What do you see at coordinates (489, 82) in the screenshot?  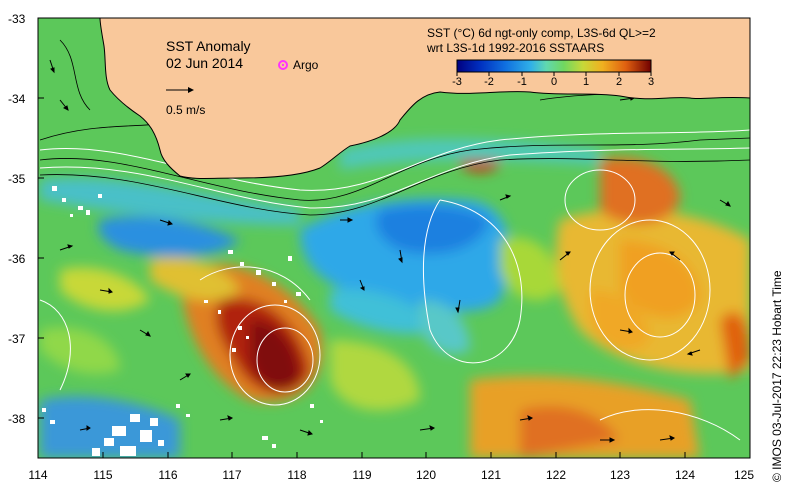 I see `colorbar-tick: -2` at bounding box center [489, 82].